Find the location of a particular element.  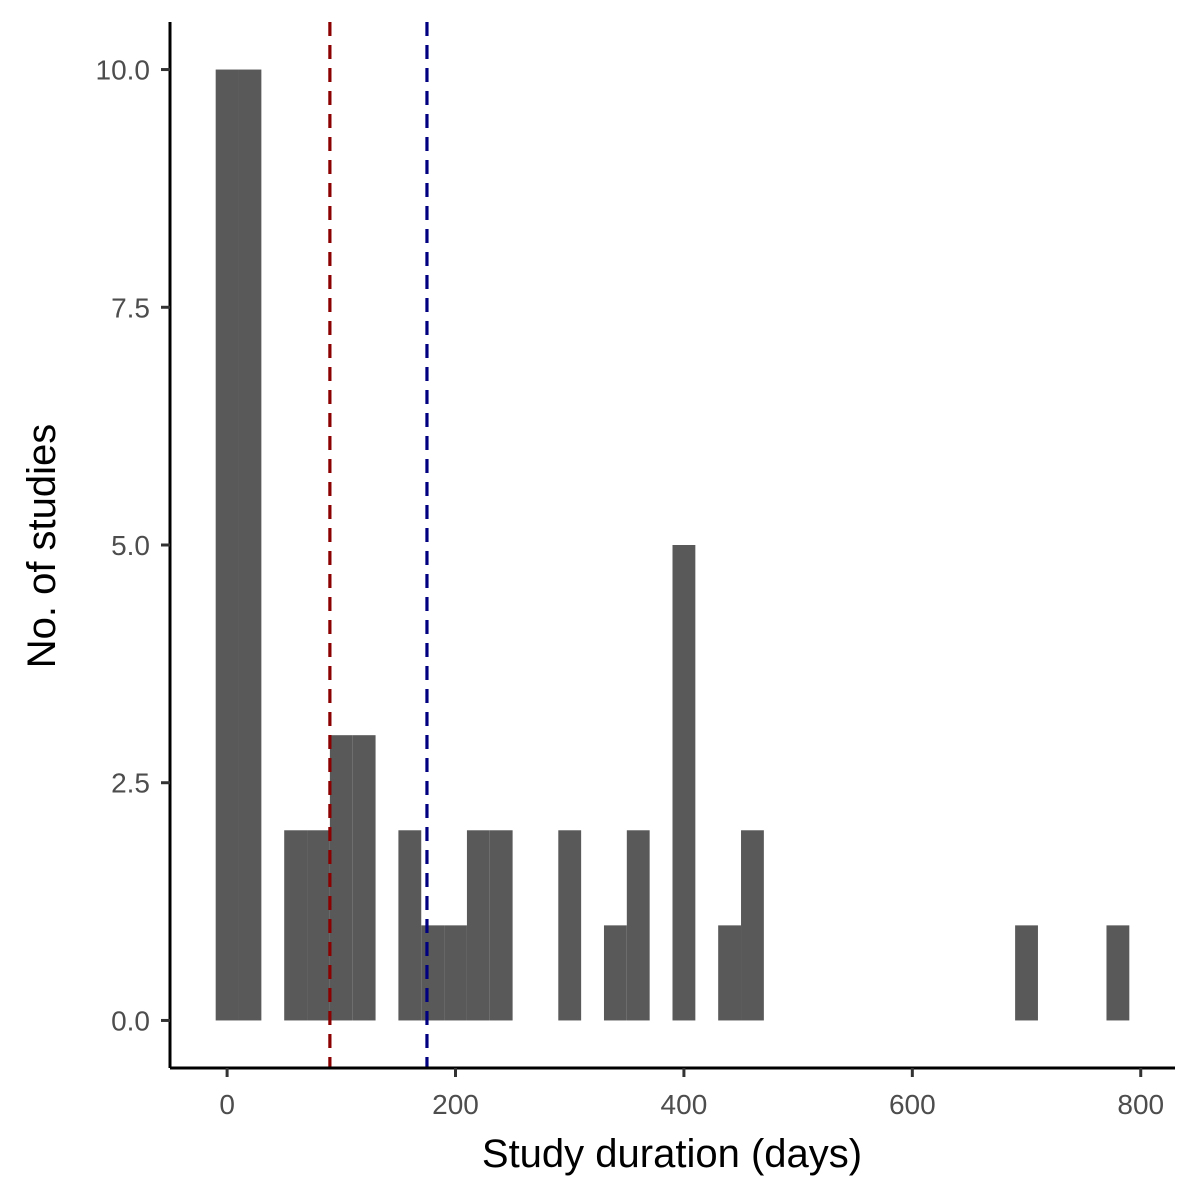

x-tick-label: 600 is located at coordinates (912, 1104).